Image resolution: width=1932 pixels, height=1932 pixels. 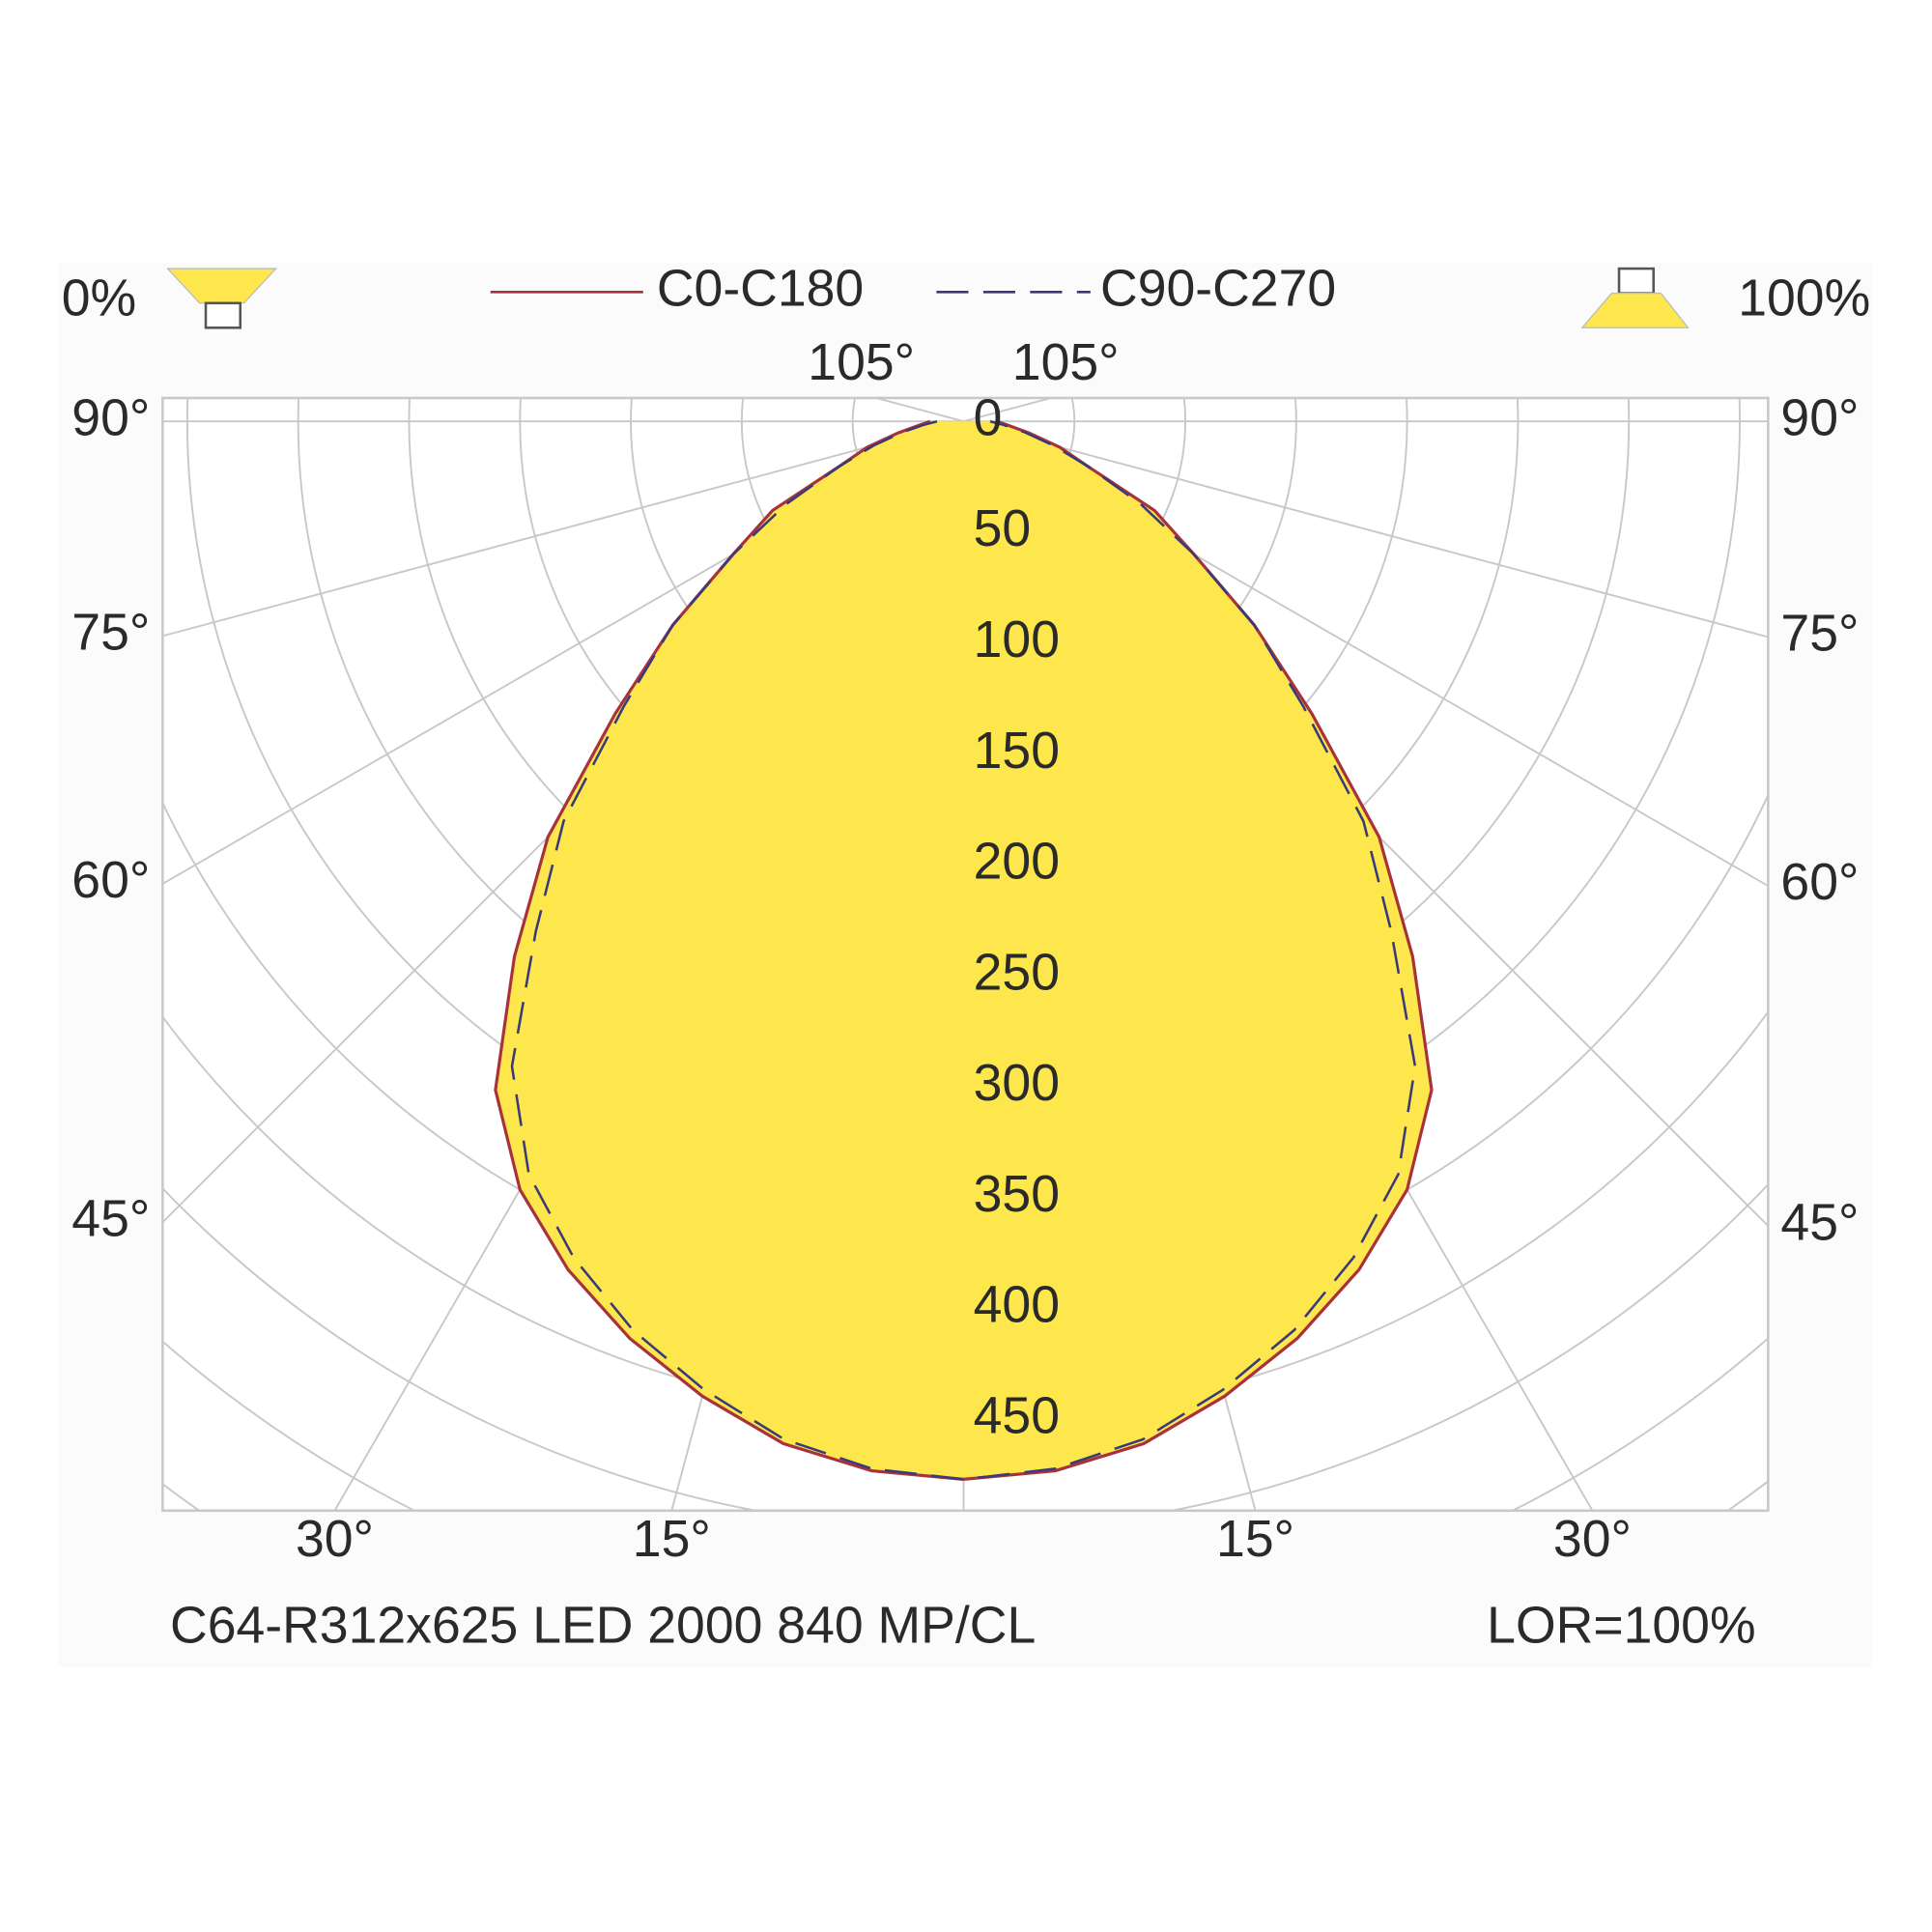 What do you see at coordinates (1017, 639) in the screenshot?
I see `r-tick-label: 100` at bounding box center [1017, 639].